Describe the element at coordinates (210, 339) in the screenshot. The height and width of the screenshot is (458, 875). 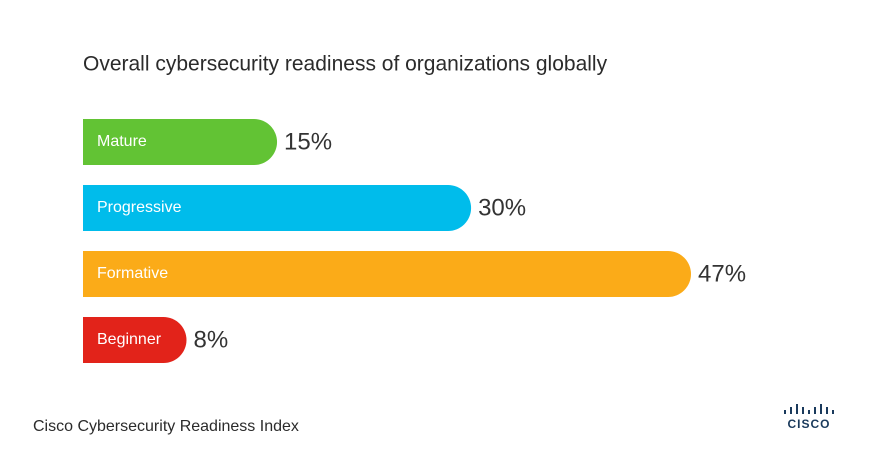
I see `value-label: 8%` at that location.